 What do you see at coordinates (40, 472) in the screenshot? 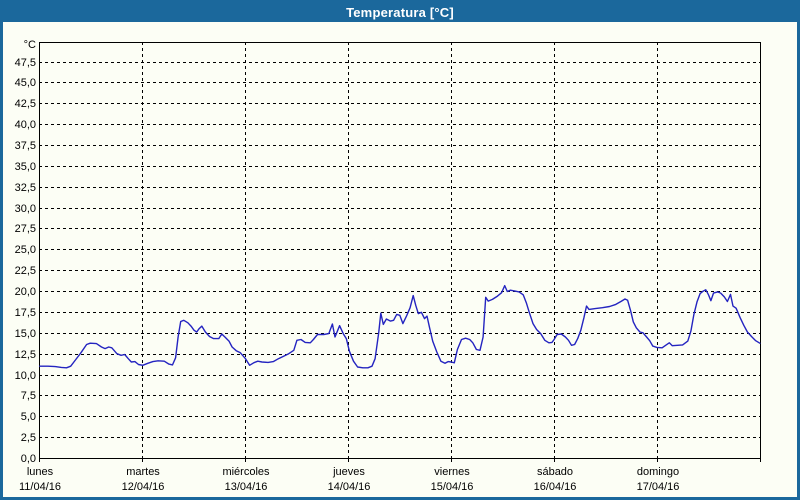
I see `x-day-label: lunes` at bounding box center [40, 472].